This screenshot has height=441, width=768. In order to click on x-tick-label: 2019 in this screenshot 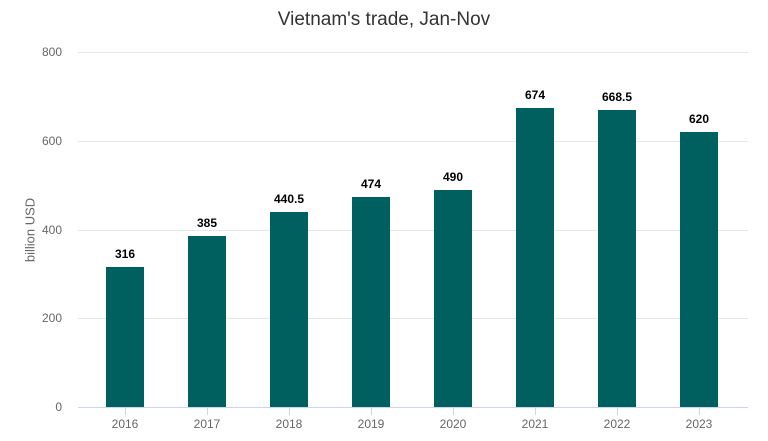, I will do `click(371, 424)`.